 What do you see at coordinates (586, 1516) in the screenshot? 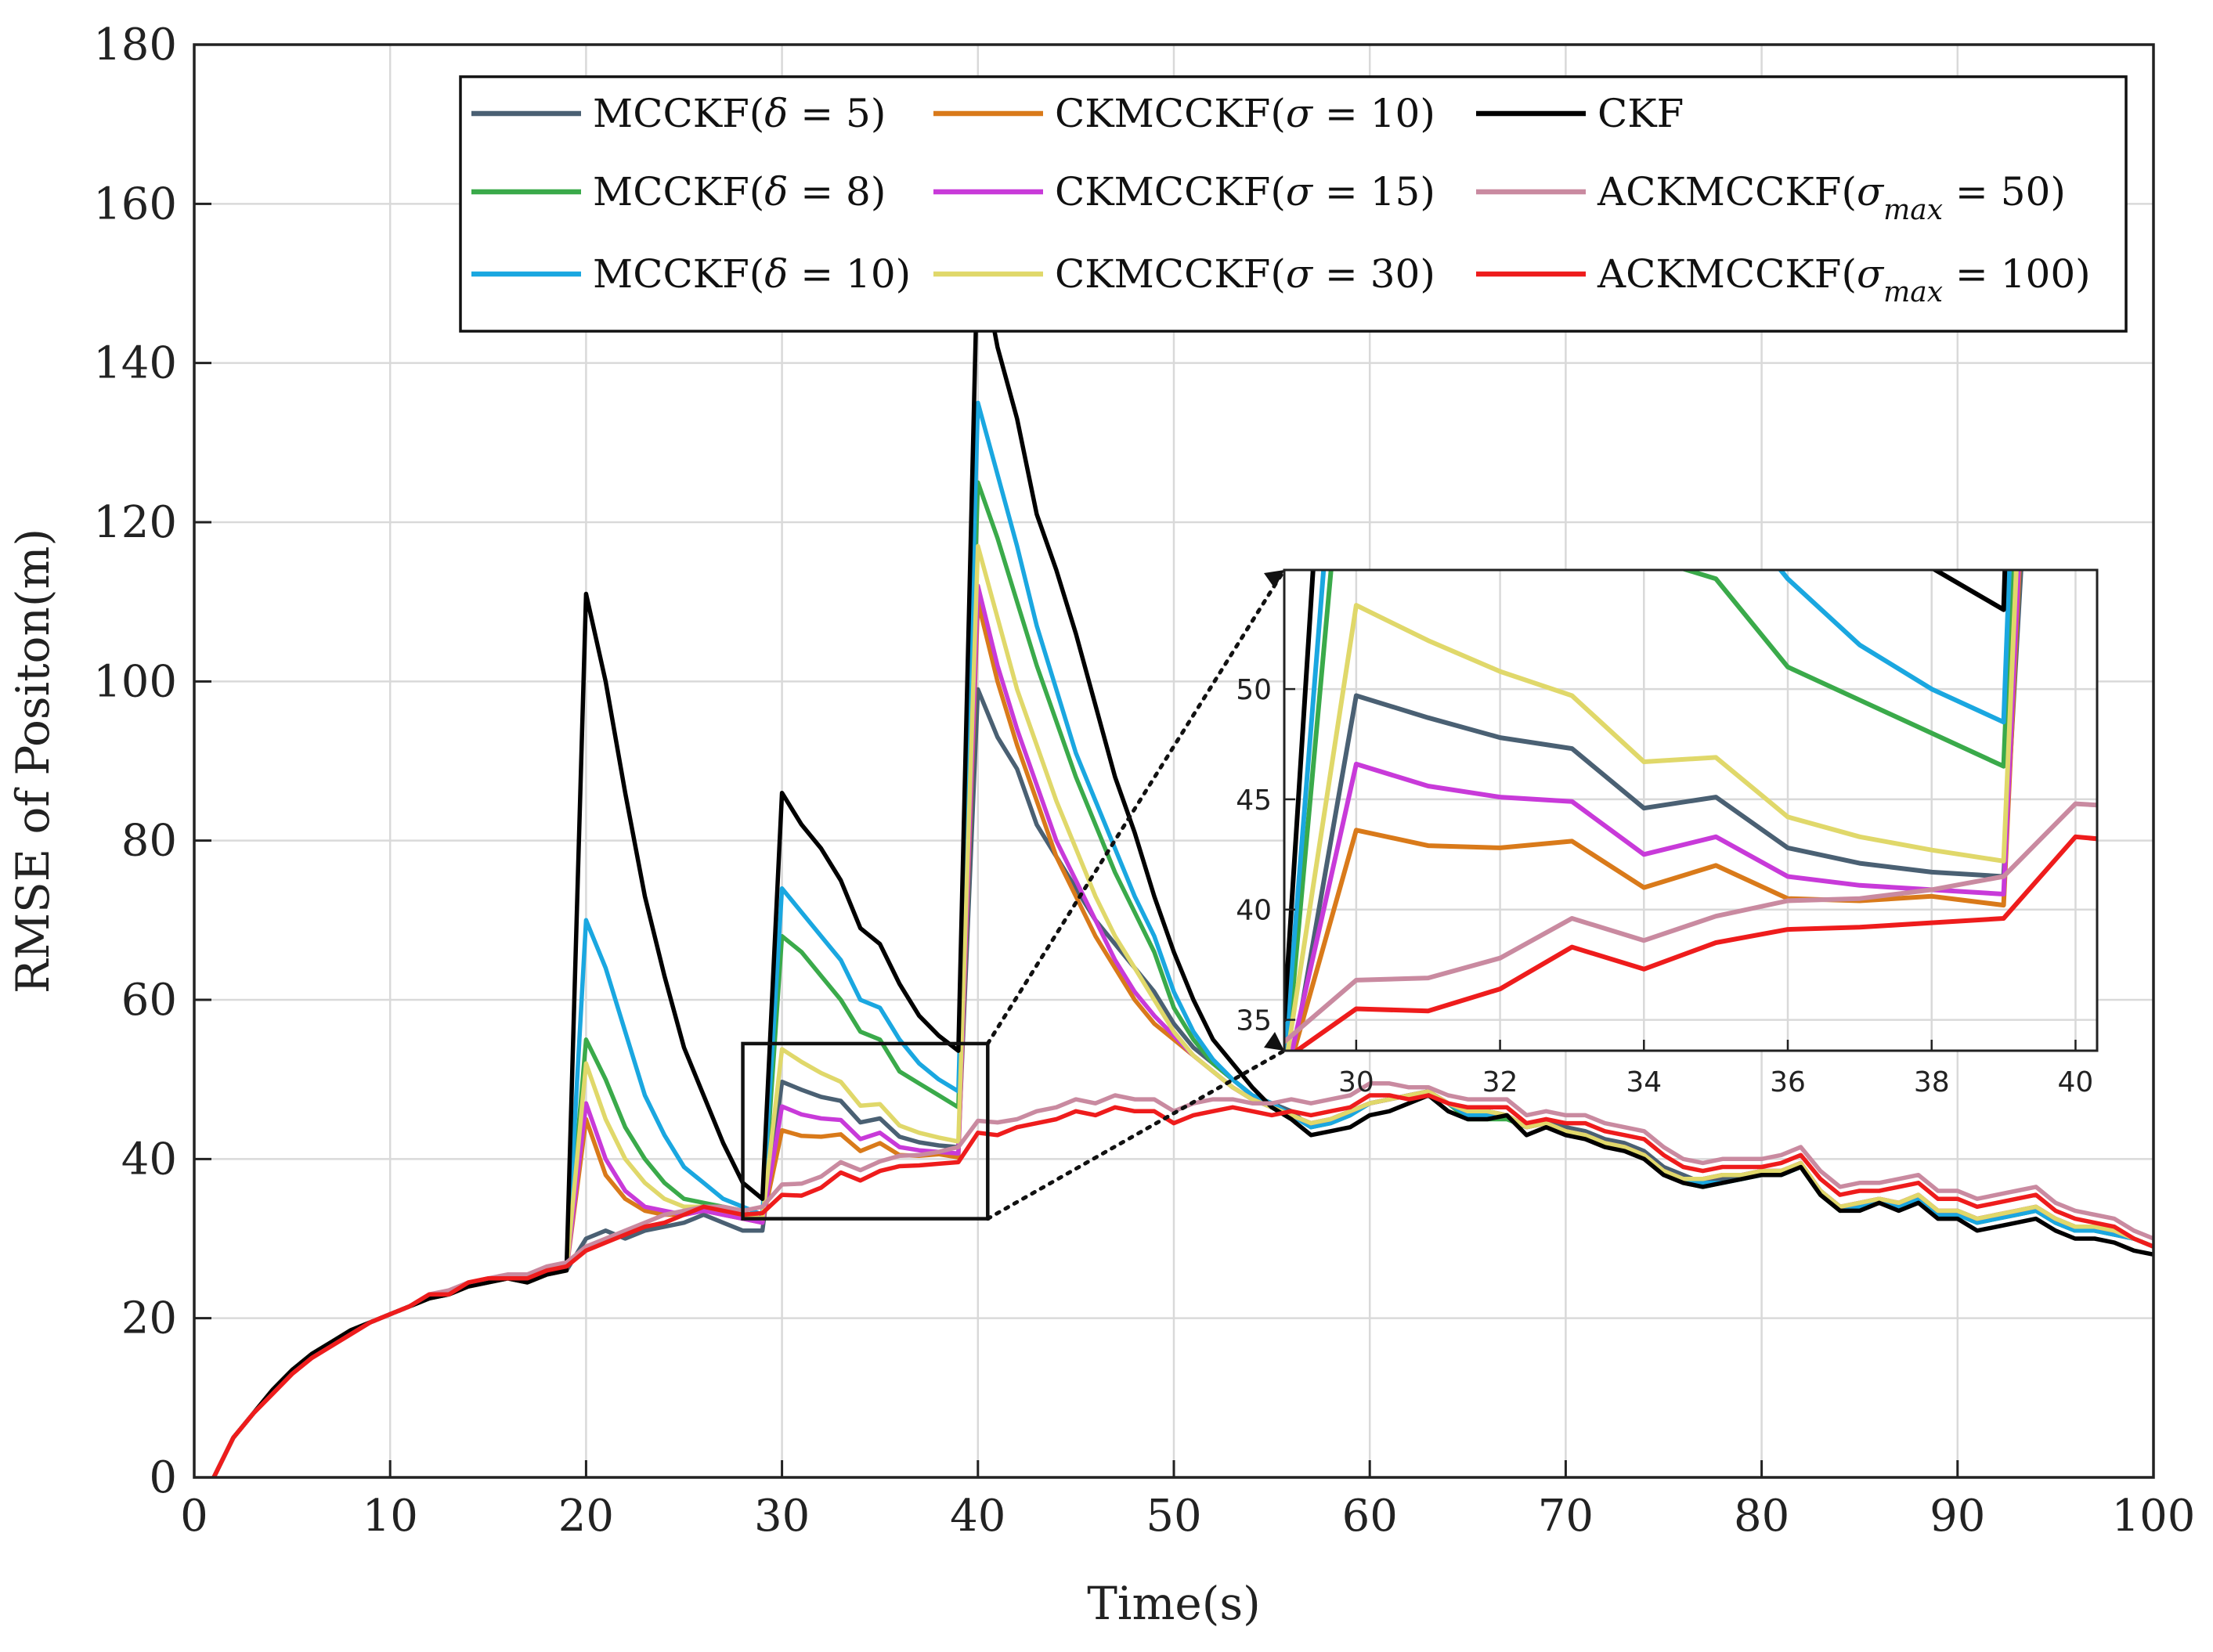
I see `x-tick-label: 20` at bounding box center [586, 1516].